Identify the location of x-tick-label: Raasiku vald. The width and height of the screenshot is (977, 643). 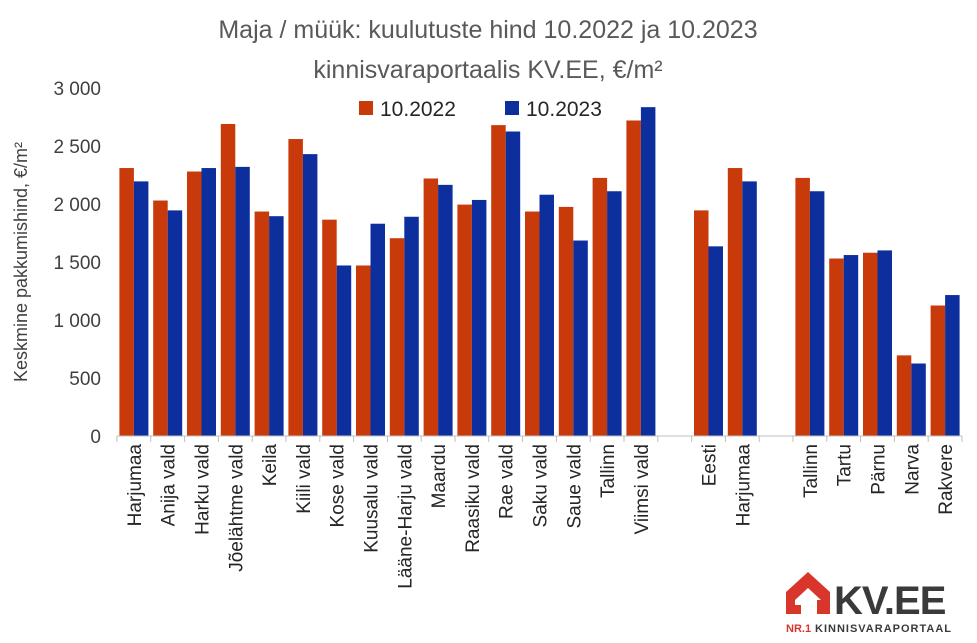
(473, 498).